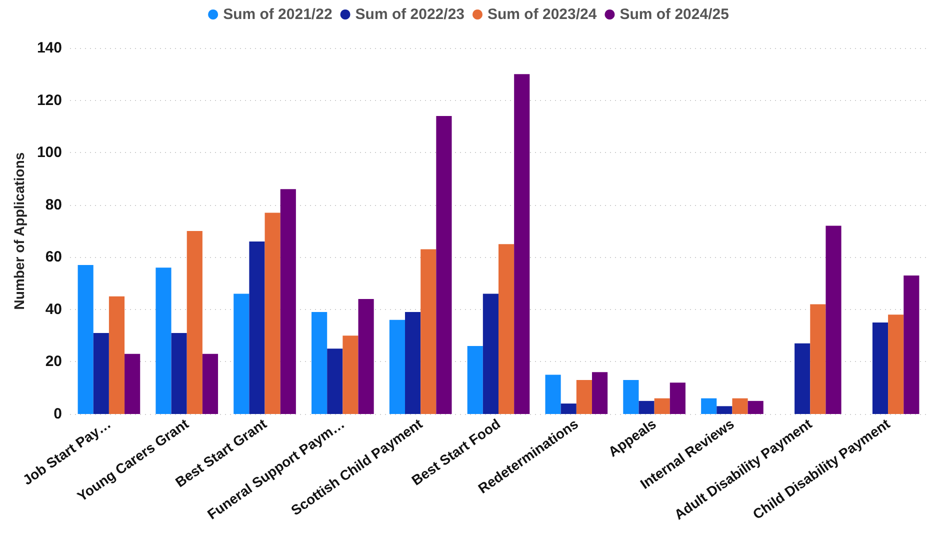  What do you see at coordinates (543, 14) in the screenshot?
I see `legend-label: Sum of 2023/24` at bounding box center [543, 14].